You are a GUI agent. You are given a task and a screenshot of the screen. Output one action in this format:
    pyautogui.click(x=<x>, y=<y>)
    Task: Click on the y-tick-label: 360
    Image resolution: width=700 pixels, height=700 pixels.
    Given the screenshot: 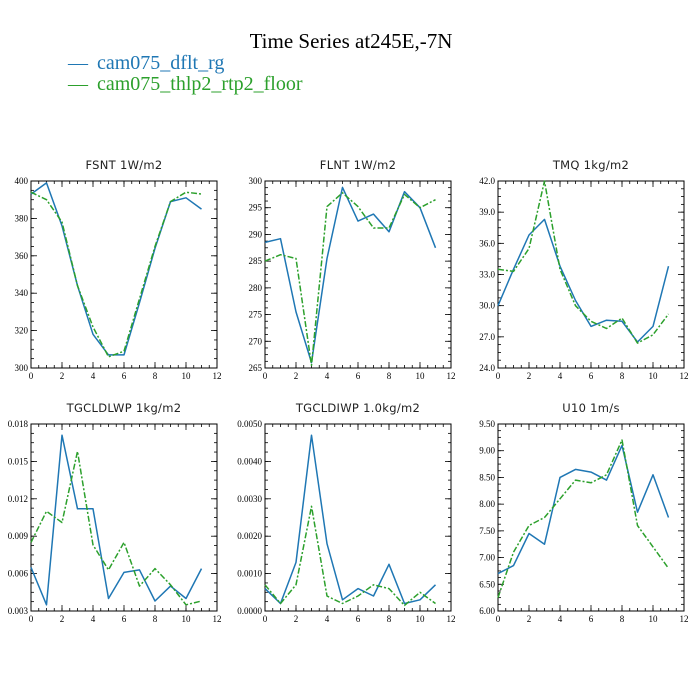 What is the action you would take?
    pyautogui.click(x=22, y=256)
    